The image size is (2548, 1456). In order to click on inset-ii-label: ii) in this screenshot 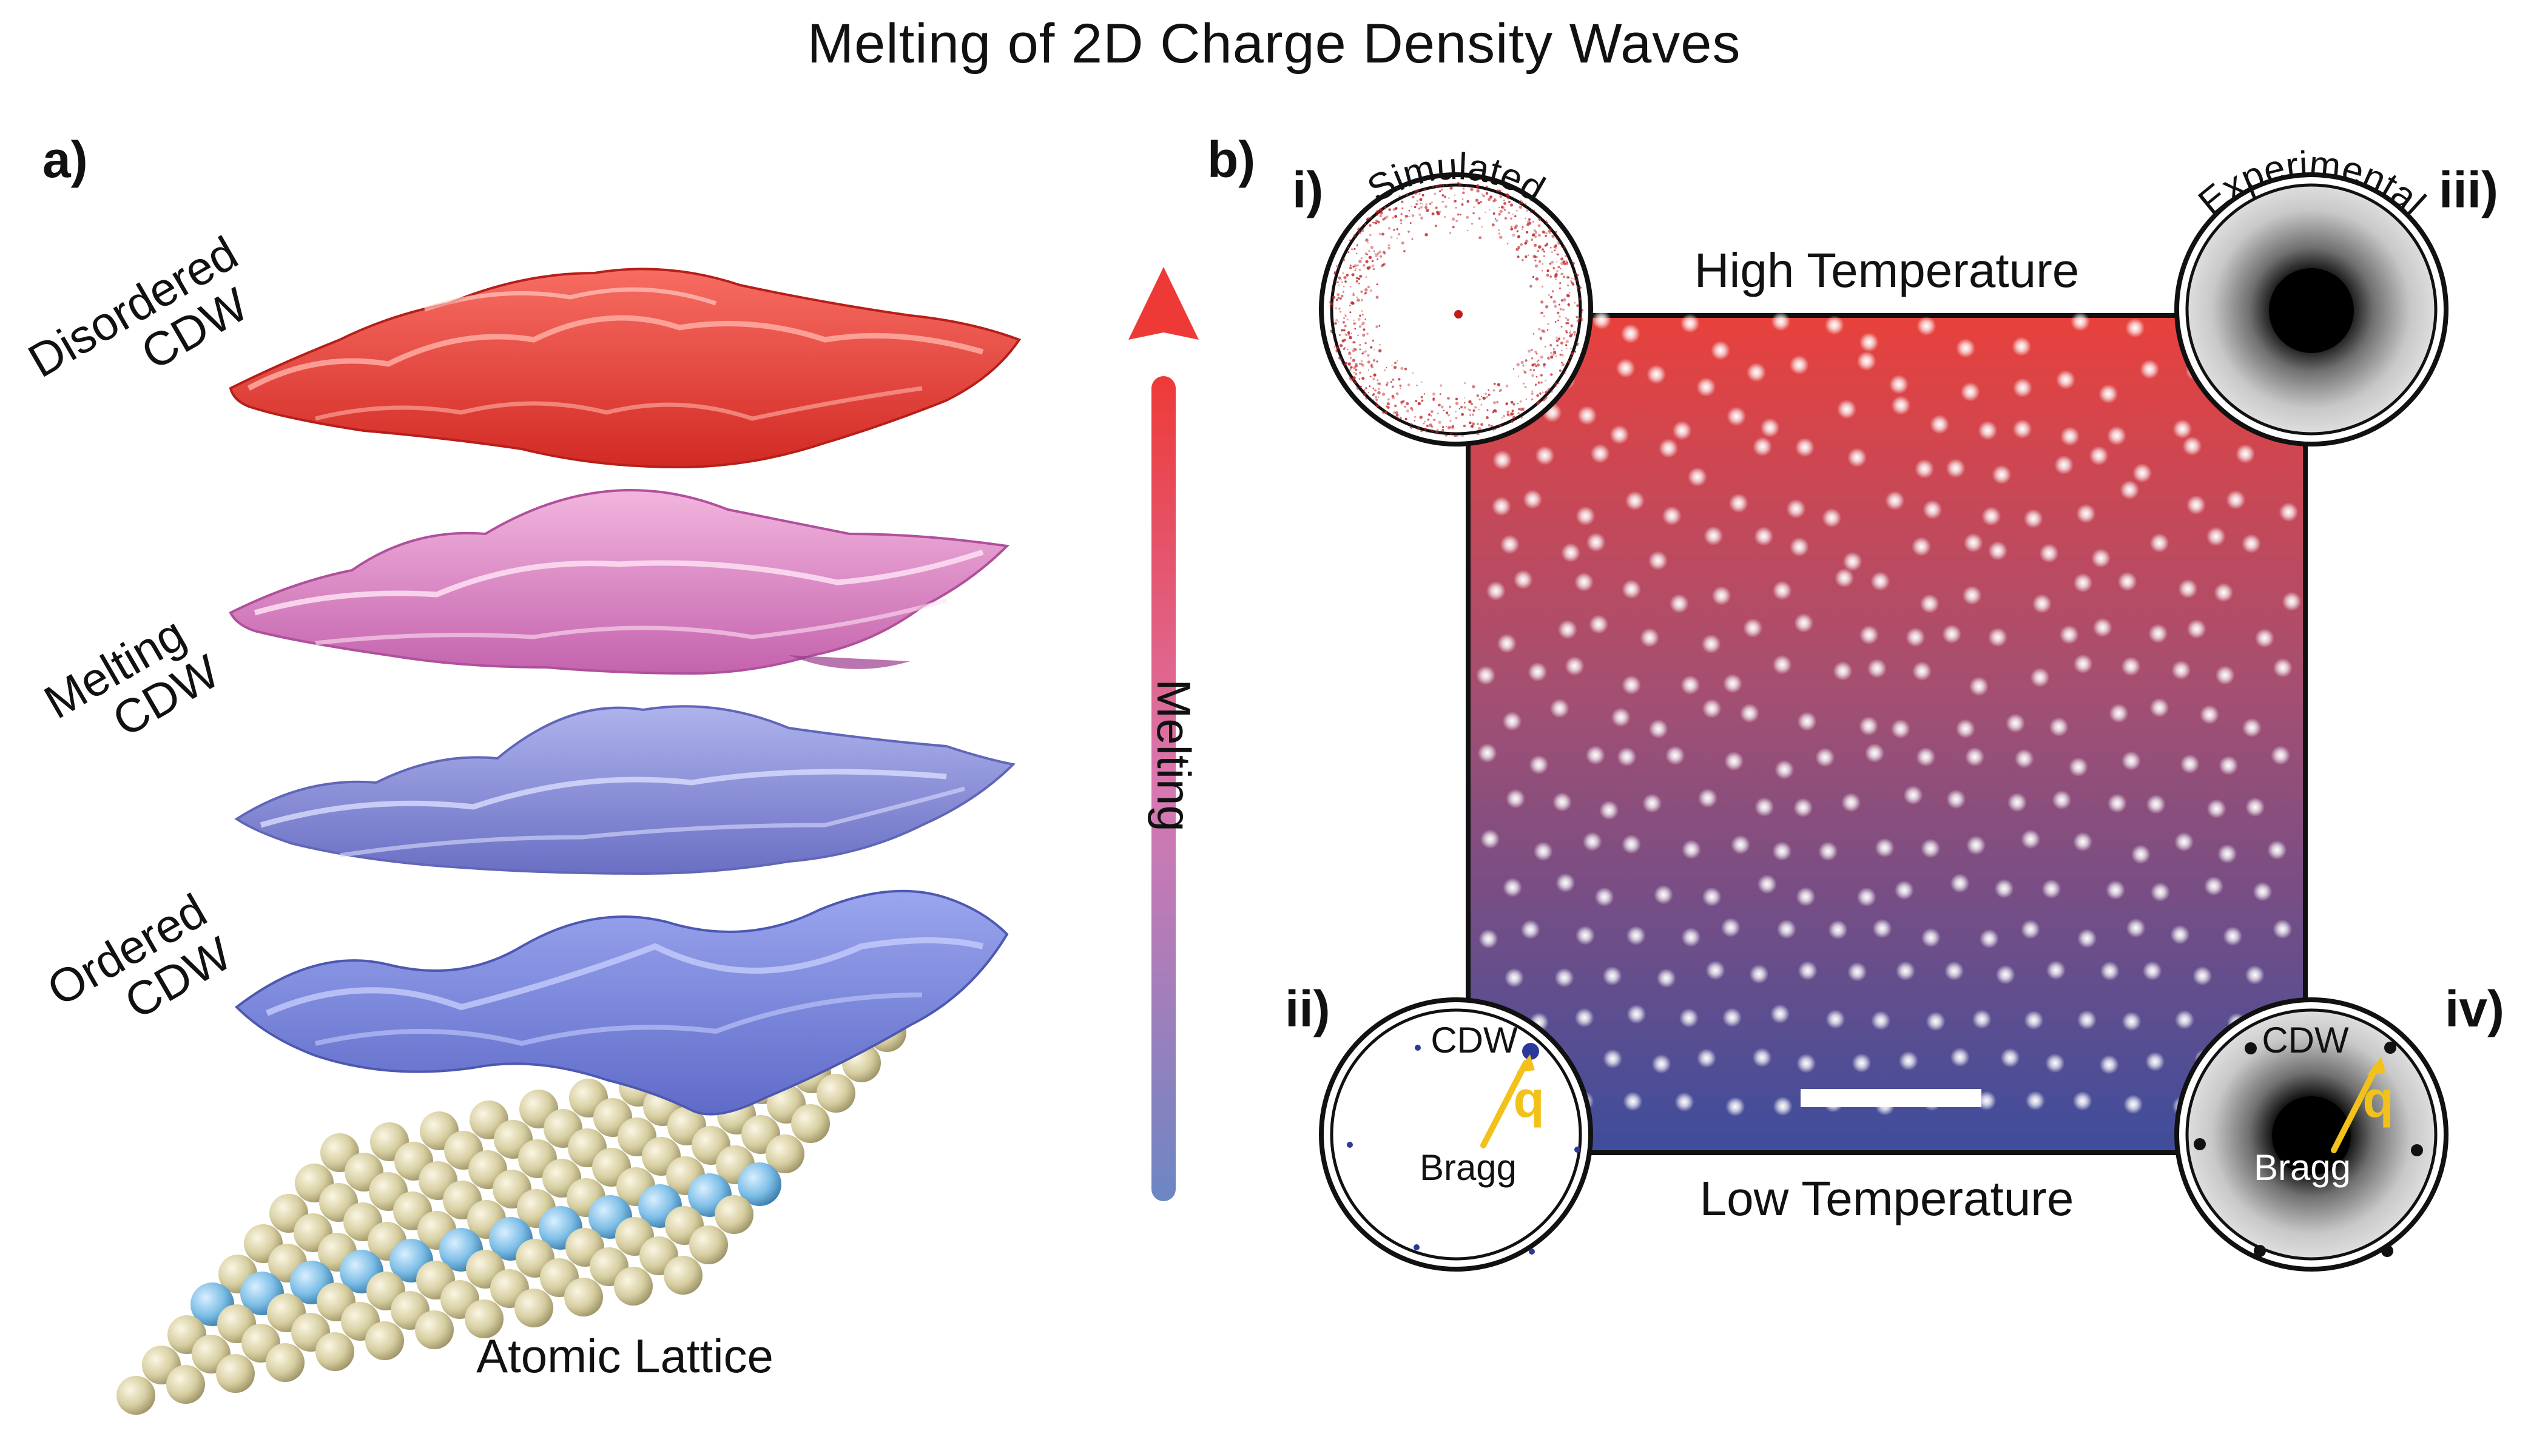, I will do `click(1307, 1008)`.